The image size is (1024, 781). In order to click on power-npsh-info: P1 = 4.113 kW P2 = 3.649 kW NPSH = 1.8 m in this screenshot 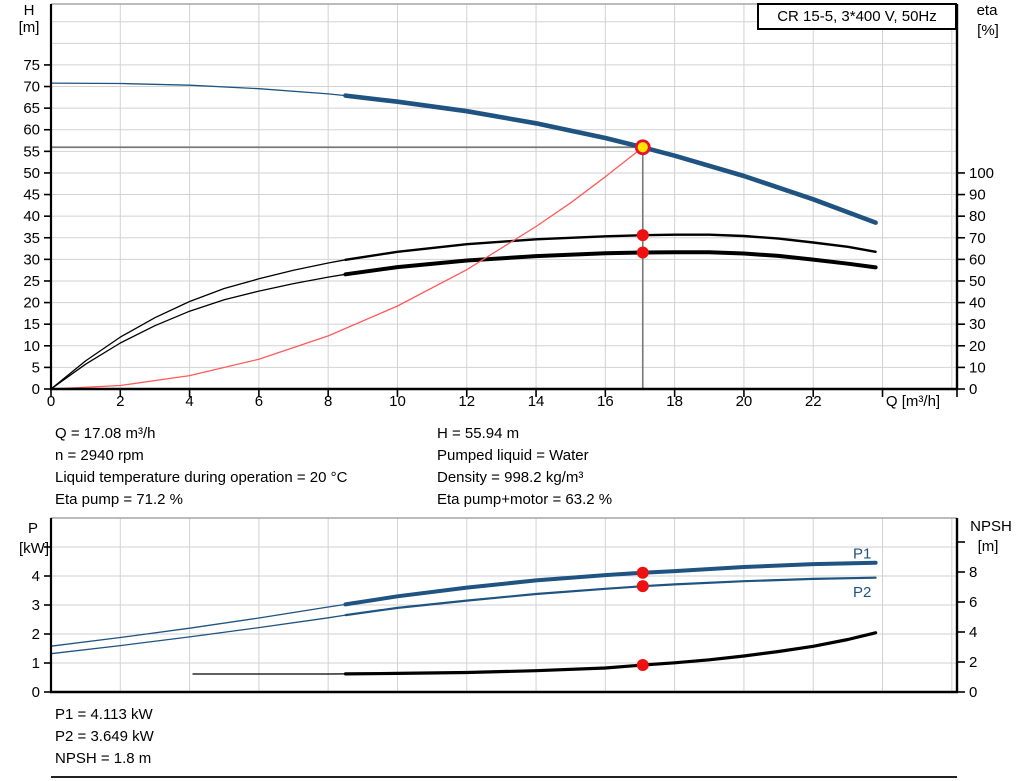, I will do `click(104, 737)`.